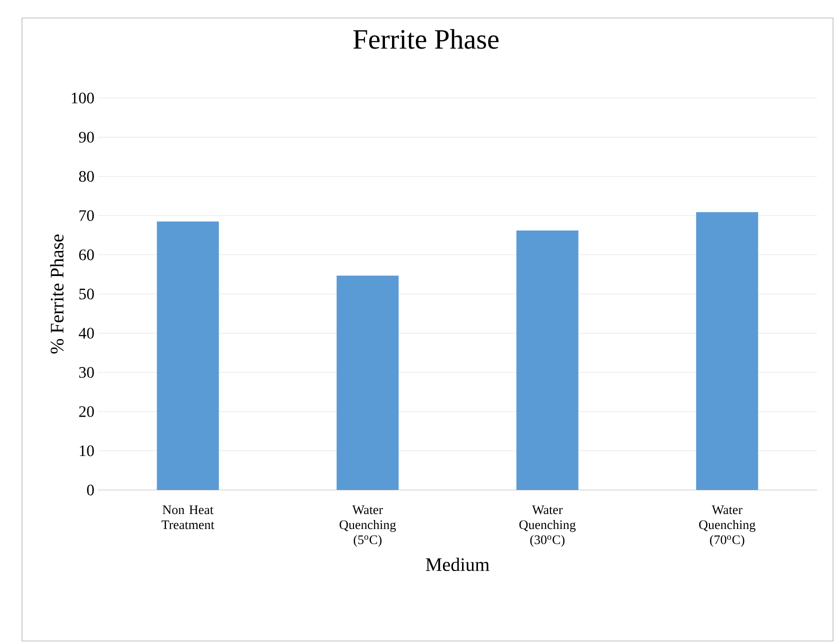  I want to click on y-tick-label: 70, so click(87, 215).